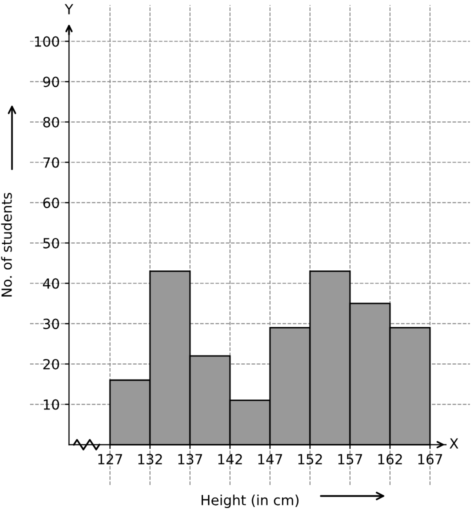  What do you see at coordinates (270, 459) in the screenshot?
I see `x-tick-label: 147` at bounding box center [270, 459].